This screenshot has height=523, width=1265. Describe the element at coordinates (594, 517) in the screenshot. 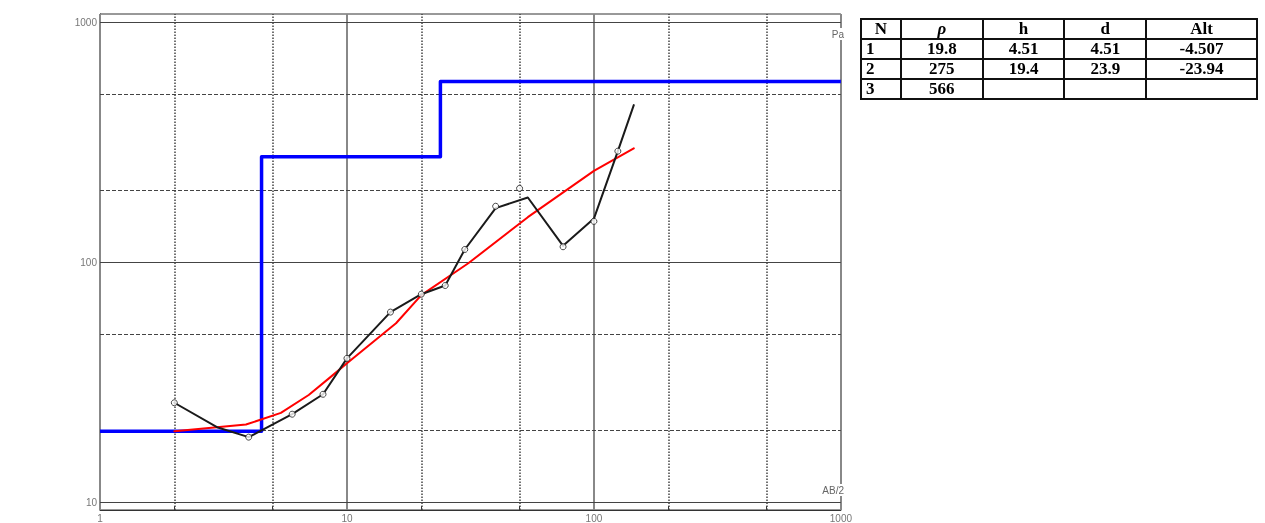

I see `x-tick-label: 100` at that location.